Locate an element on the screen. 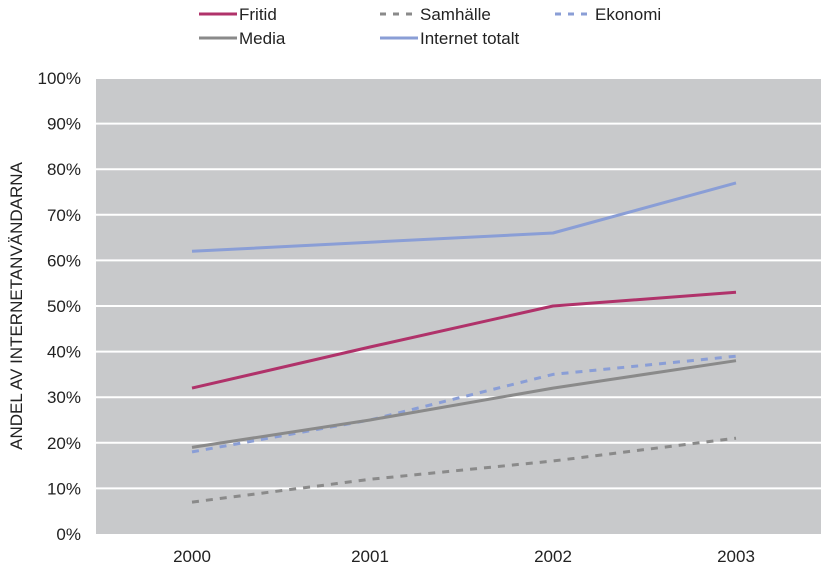 This screenshot has height=579, width=821. y-tick-label: 90% is located at coordinates (64, 124).